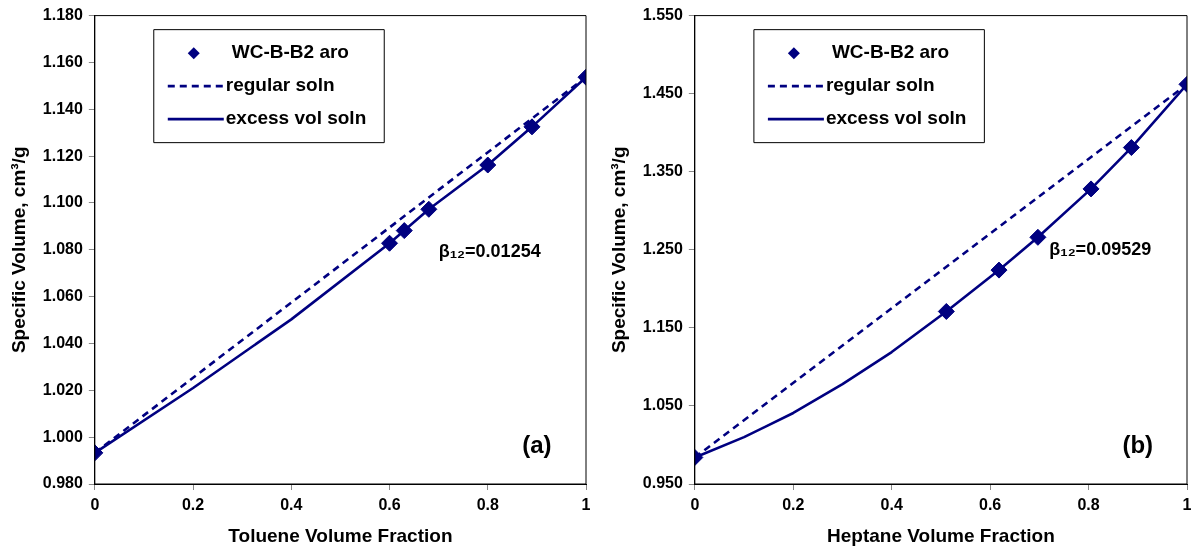 Image resolution: width=1201 pixels, height=554 pixels. I want to click on y-tick-label: 1.140, so click(62, 108).